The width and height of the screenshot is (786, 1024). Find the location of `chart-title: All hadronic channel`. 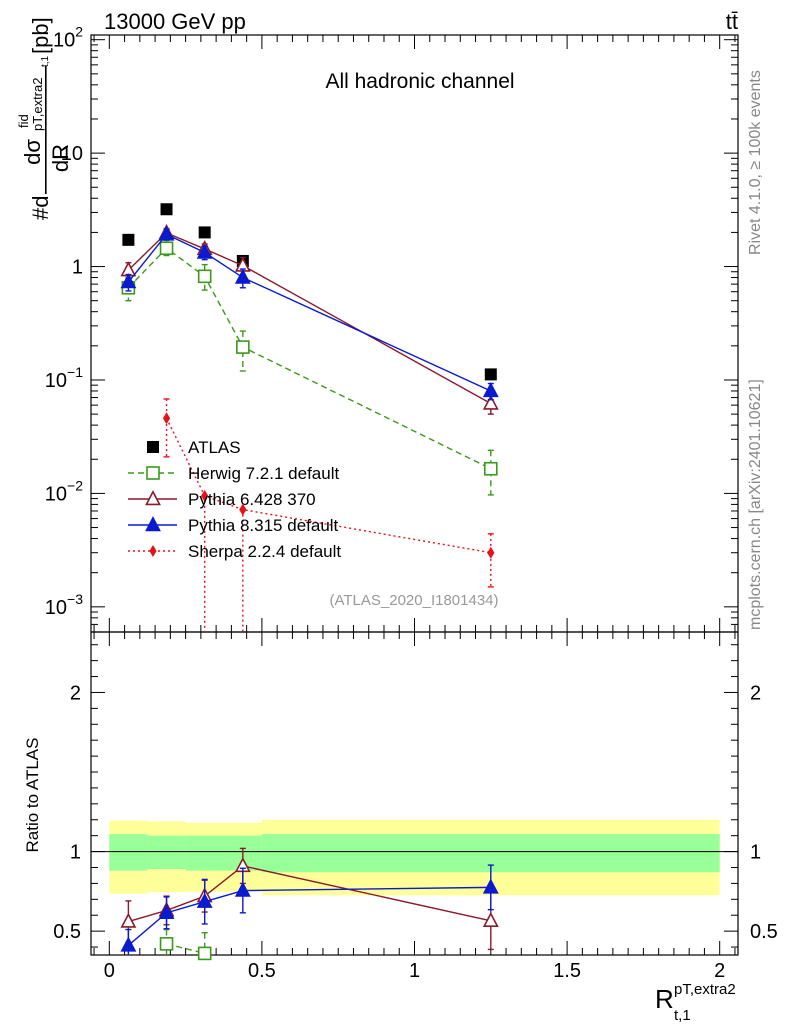

chart-title: All hadronic channel is located at coordinates (419, 81).